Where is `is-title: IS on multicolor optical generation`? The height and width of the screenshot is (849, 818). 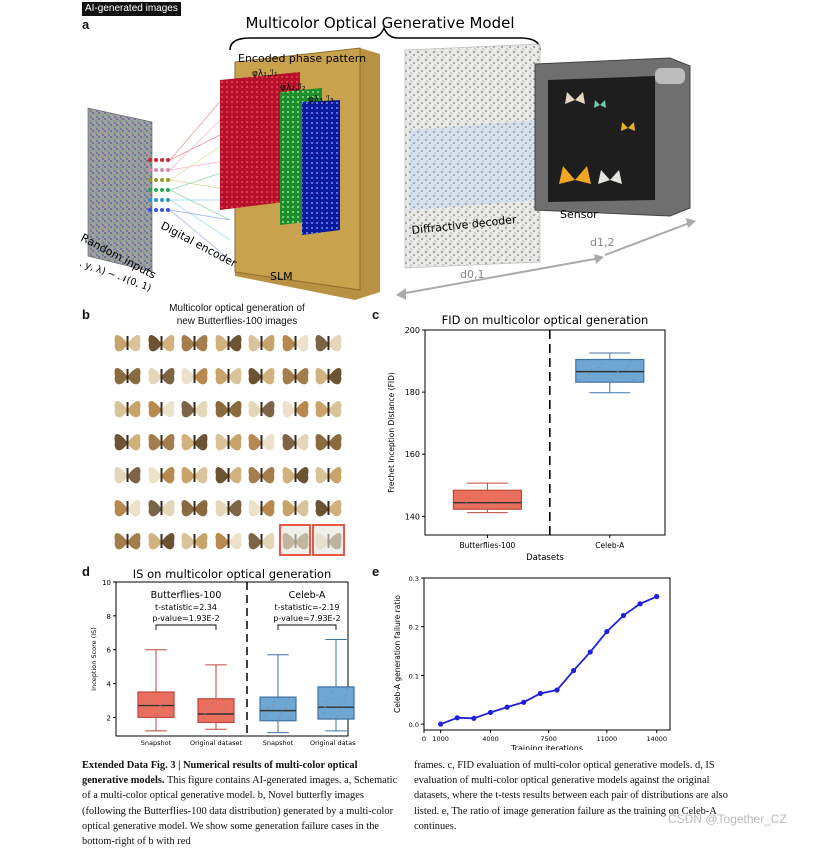 is-title: IS on multicolor optical generation is located at coordinates (232, 574).